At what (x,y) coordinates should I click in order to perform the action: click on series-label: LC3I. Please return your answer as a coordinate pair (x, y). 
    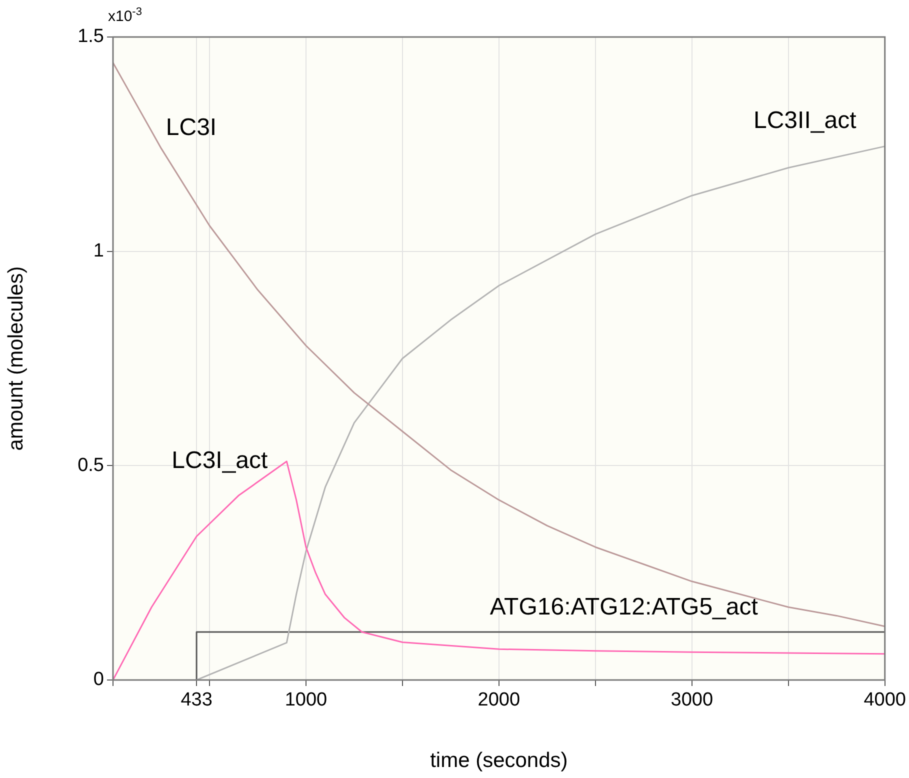
    Looking at the image, I should click on (191, 128).